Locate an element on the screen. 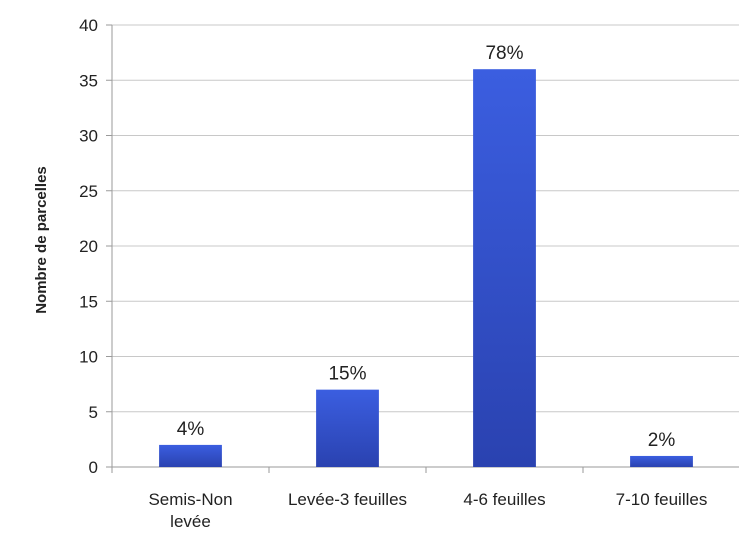 The height and width of the screenshot is (540, 739). data-label: 15% is located at coordinates (347, 374).